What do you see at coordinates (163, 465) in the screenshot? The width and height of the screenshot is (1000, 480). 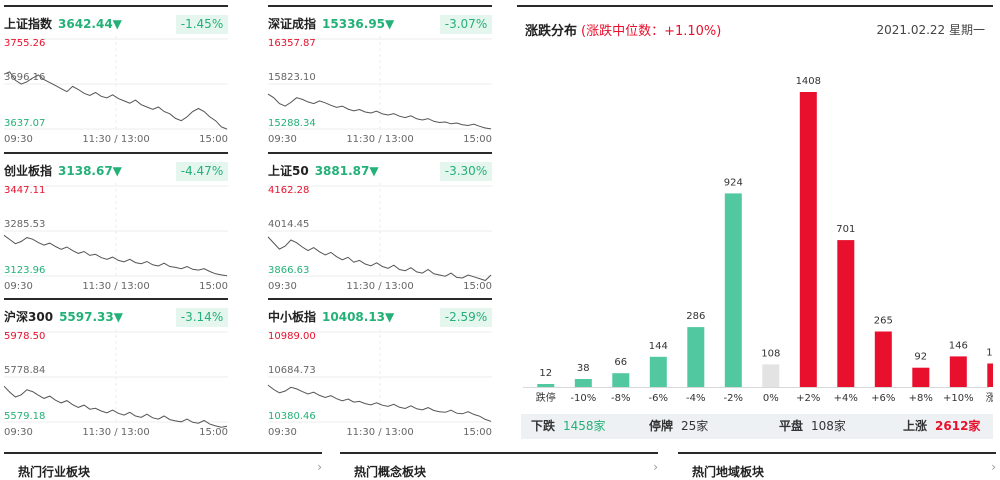 I see `industry-sector-section: 热门行业板块 ›` at bounding box center [163, 465].